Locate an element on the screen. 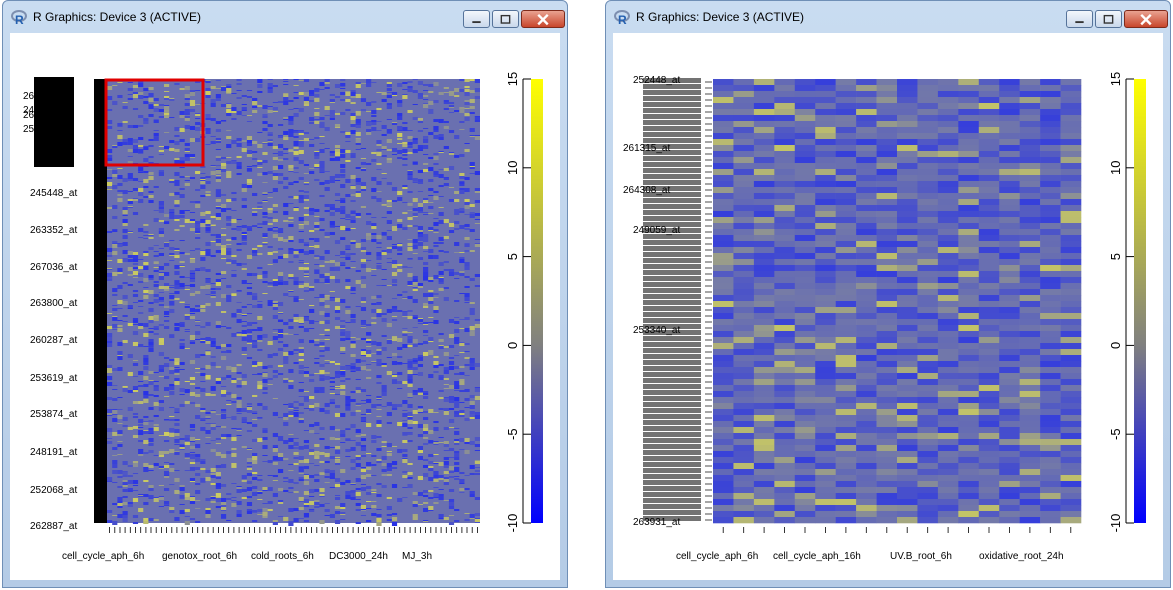 The width and height of the screenshot is (1173, 590). column-label: cold_roots_6h is located at coordinates (282, 556).